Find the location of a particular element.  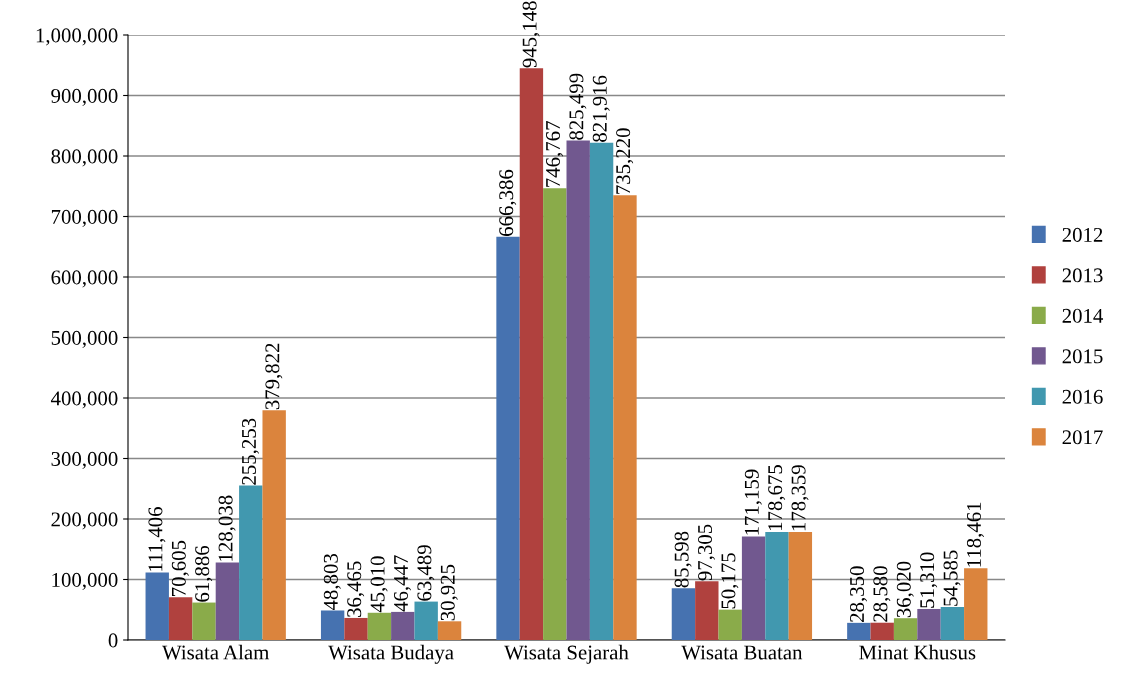

data-label: 735,220 is located at coordinates (625, 161).